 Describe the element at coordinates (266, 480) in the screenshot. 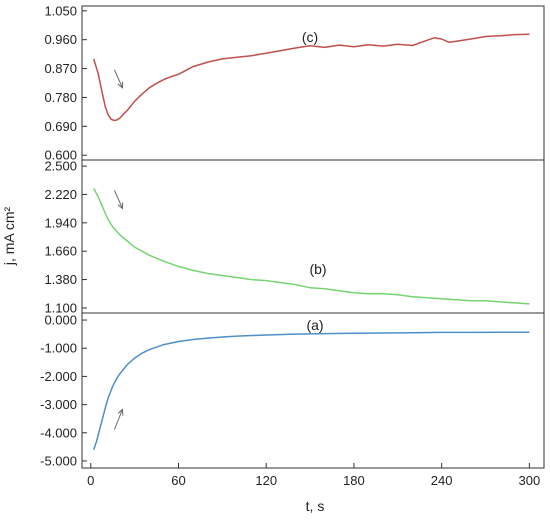

I see `x-tick-label: 120` at that location.